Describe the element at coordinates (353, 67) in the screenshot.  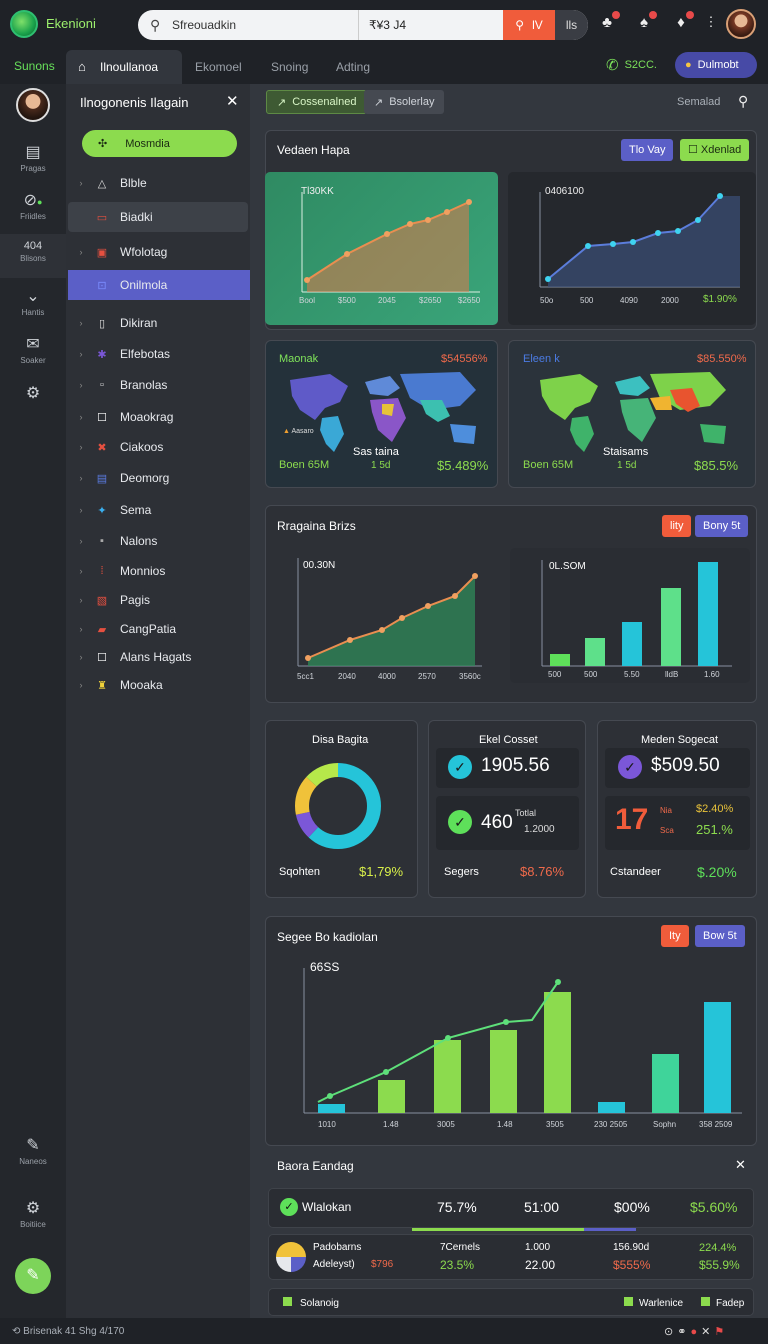
I see `tab-4: Adting` at that location.